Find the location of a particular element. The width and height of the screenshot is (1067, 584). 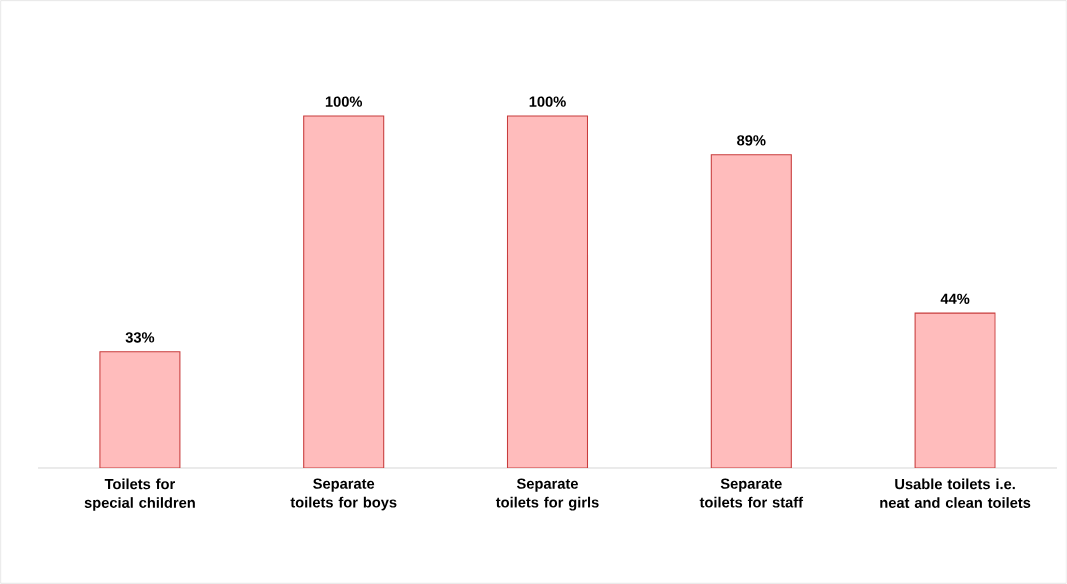

data-label: 44% is located at coordinates (955, 298).